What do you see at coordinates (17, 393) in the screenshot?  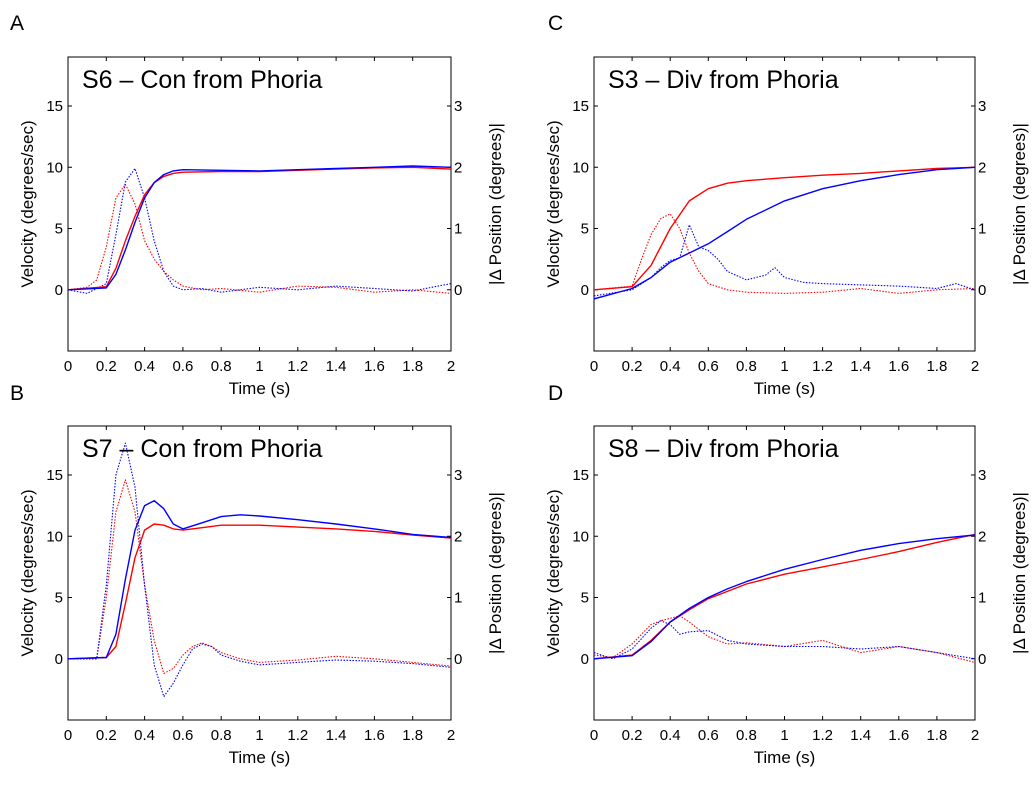 I see `panel-letter: B` at bounding box center [17, 393].